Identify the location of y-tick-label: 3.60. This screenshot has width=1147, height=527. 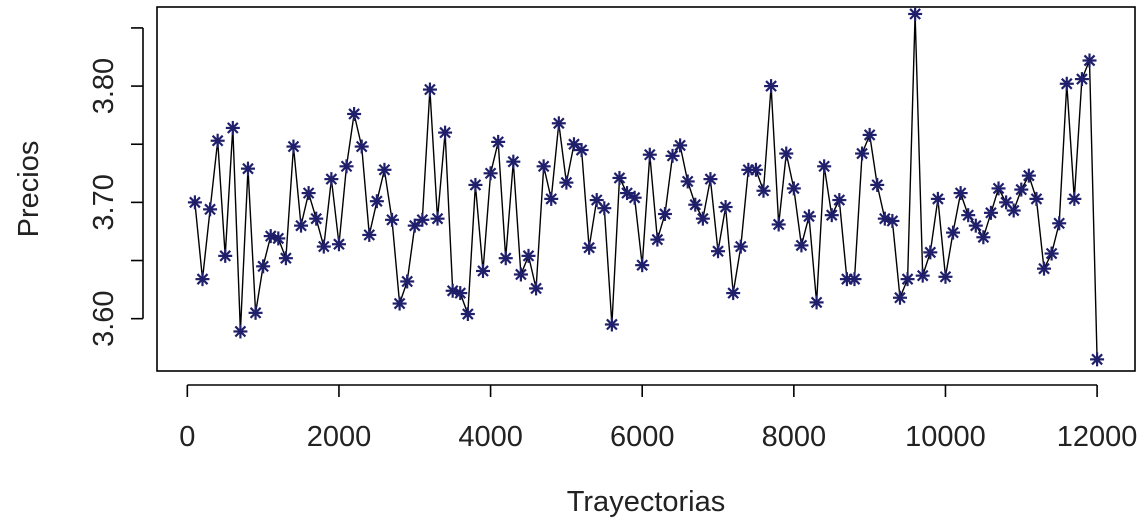
(104, 318).